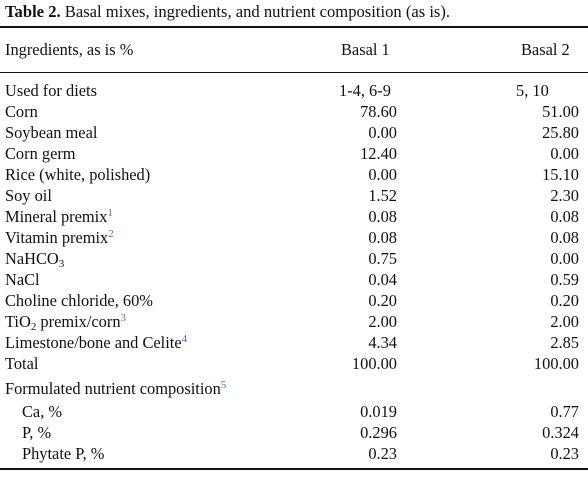 The image size is (588, 477). I want to click on row-label: Phytate P, %, so click(63, 453).